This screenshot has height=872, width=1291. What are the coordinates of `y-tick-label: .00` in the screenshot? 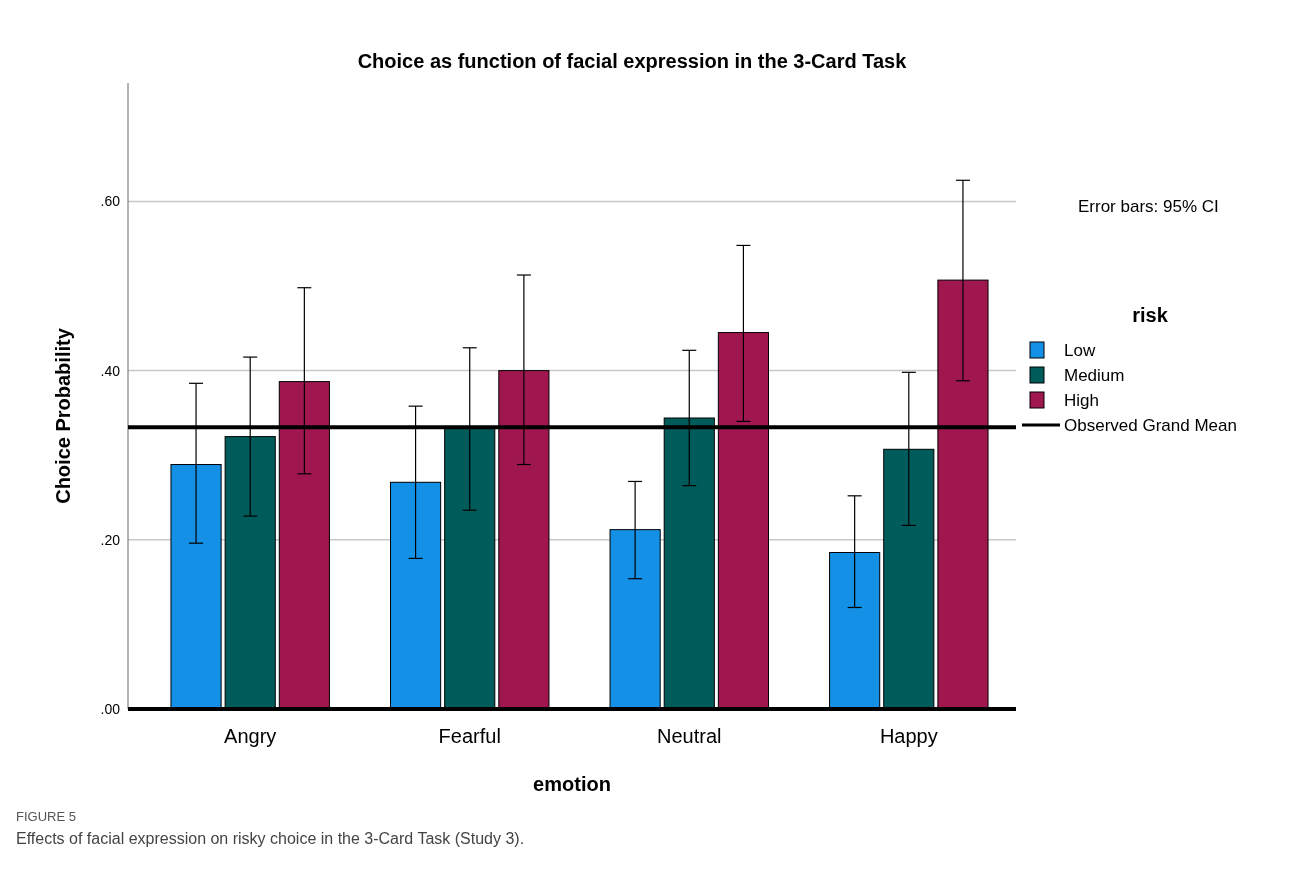 It's located at (110, 709).